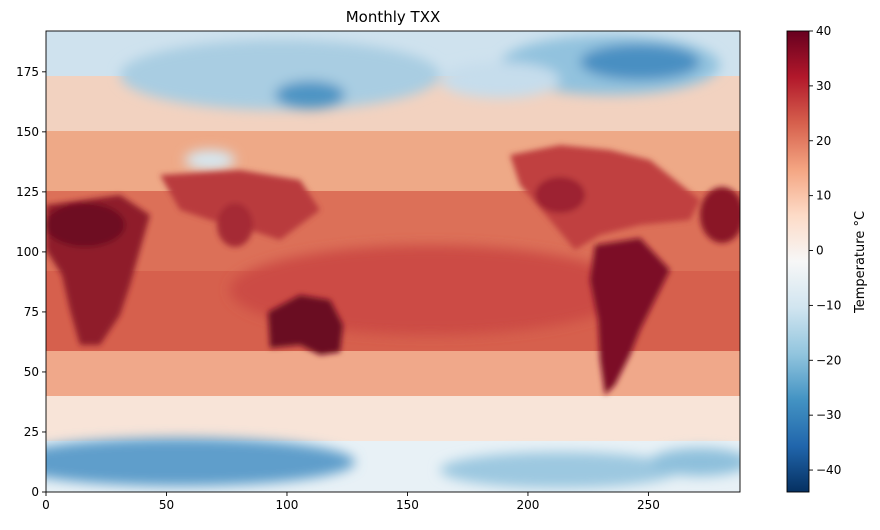 The image size is (880, 530). What do you see at coordinates (640, 62) in the screenshot?
I see `cold-greenland-core` at bounding box center [640, 62].